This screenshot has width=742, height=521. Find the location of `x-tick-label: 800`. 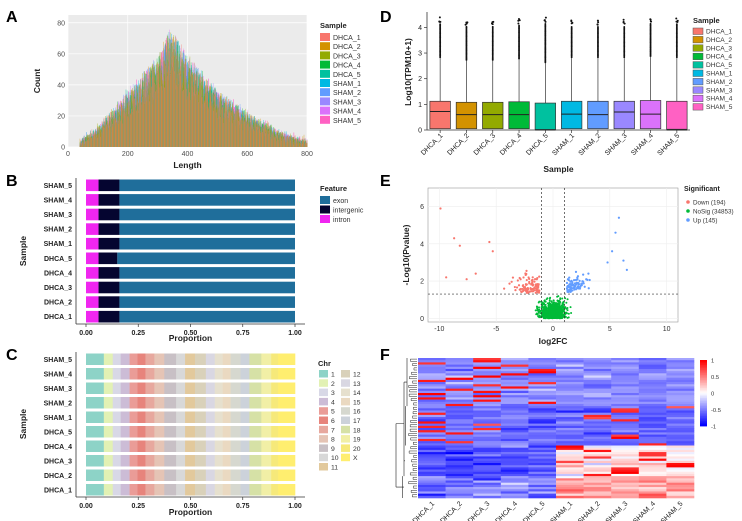

x-tick-label: 800 is located at coordinates (307, 154).